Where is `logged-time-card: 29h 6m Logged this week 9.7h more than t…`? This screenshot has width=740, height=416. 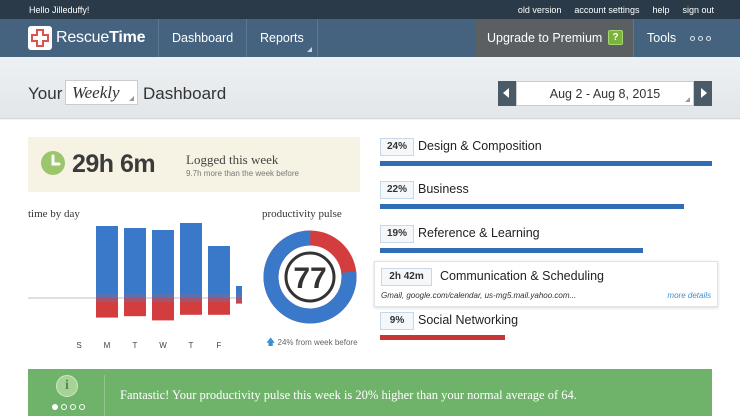 logged-time-card: 29h 6m Logged this week 9.7h more than t… is located at coordinates (194, 164).